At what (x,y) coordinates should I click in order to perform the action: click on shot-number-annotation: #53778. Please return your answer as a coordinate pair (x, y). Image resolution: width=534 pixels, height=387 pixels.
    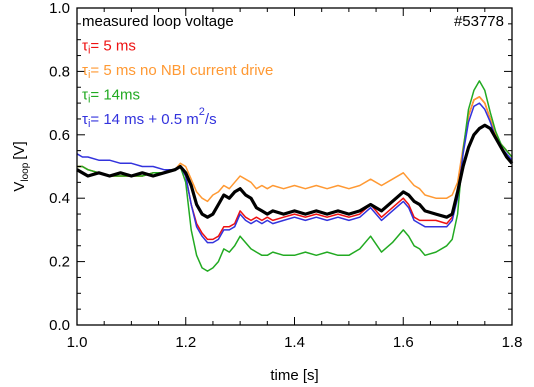
    Looking at the image, I should click on (479, 21).